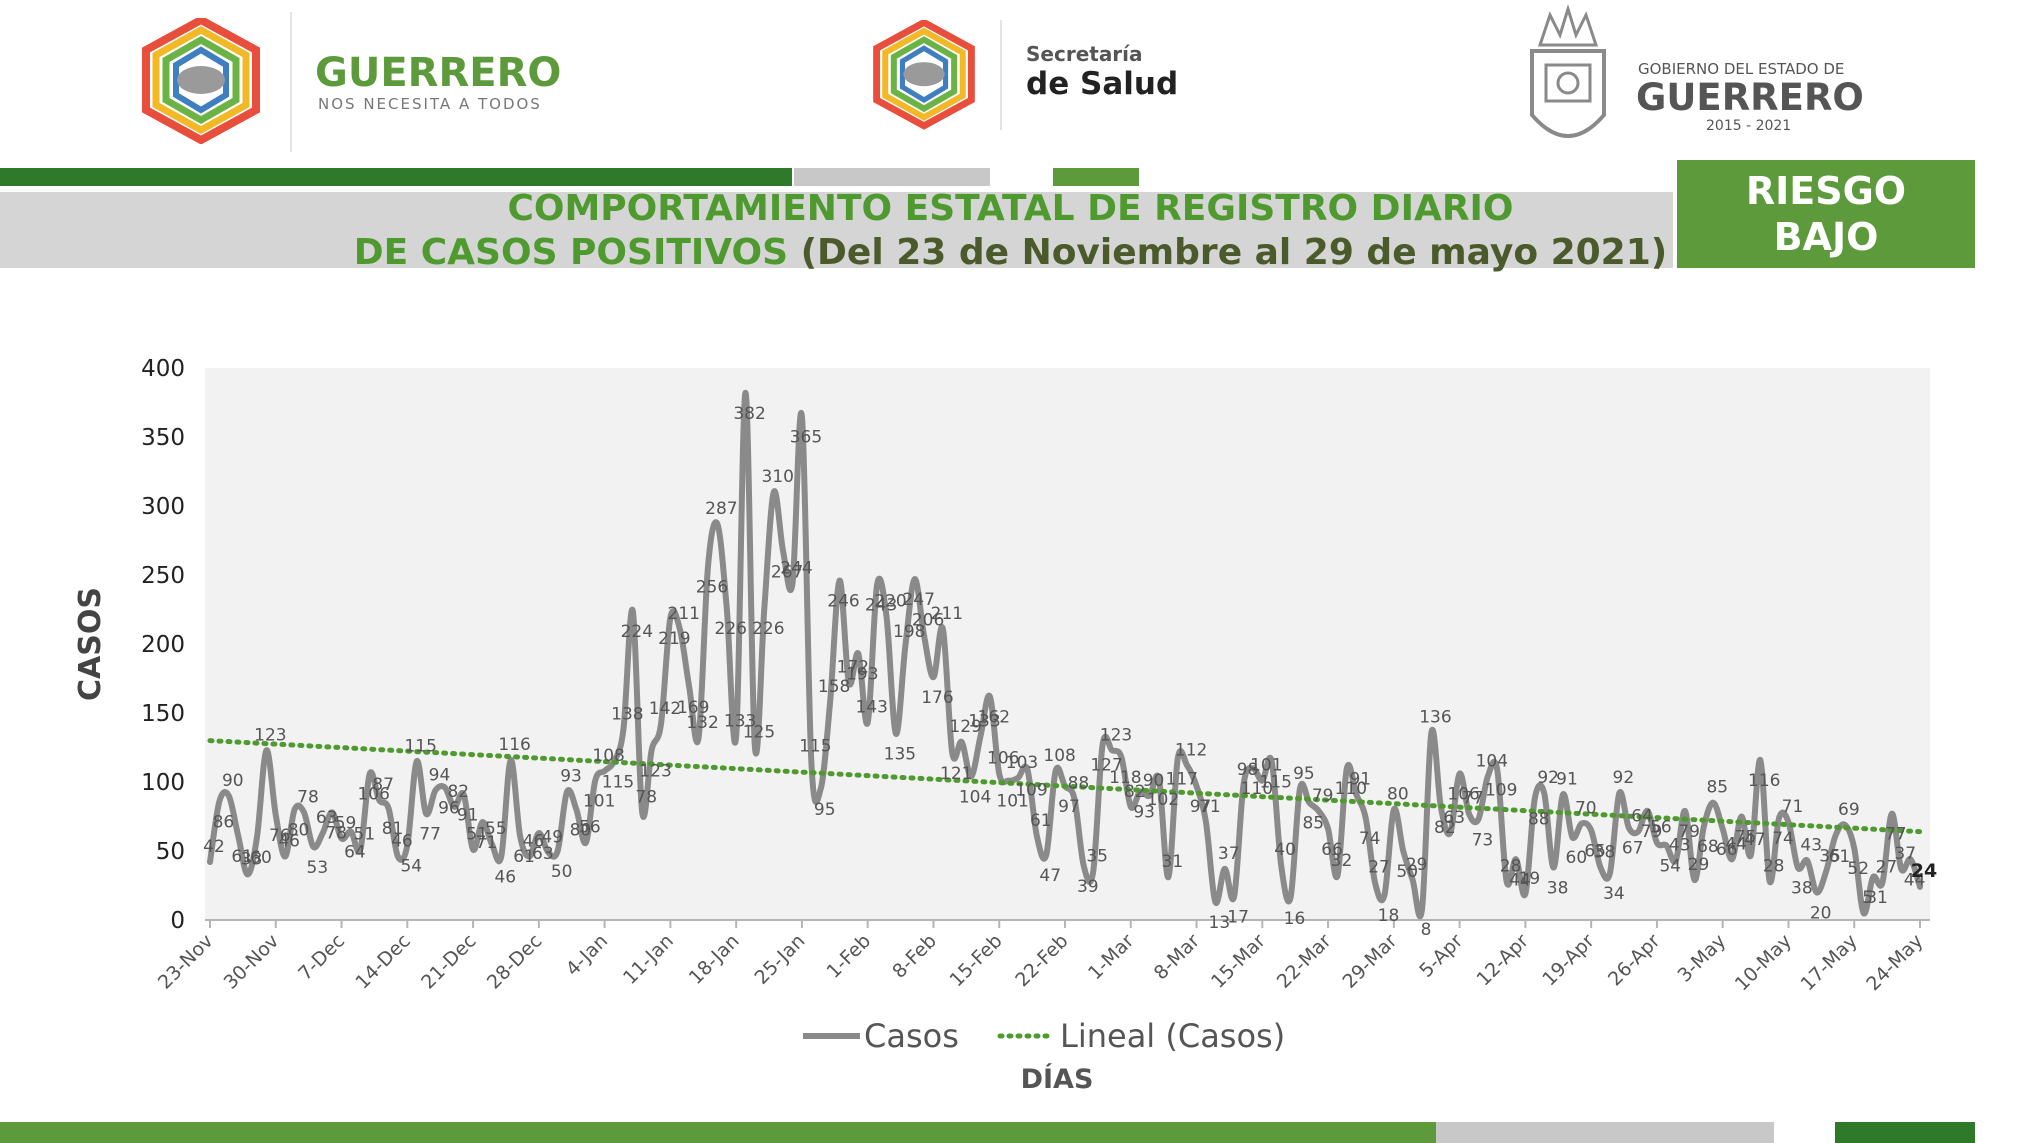  What do you see at coordinates (449, 809) in the screenshot?
I see `data-label: 96` at bounding box center [449, 809].